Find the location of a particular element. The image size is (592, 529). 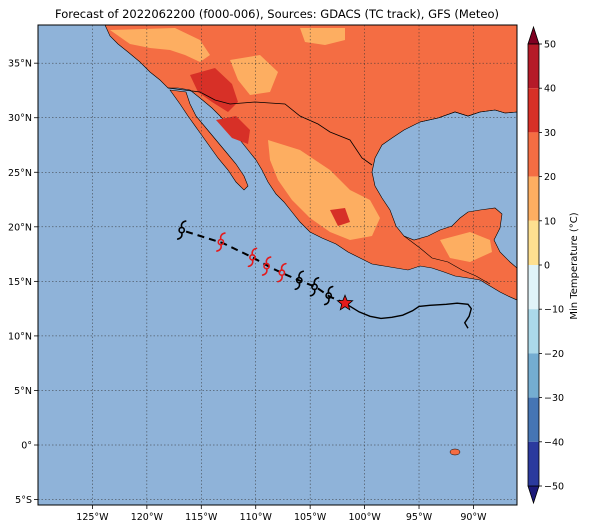

x-tick-label: 100°W is located at coordinates (364, 517).